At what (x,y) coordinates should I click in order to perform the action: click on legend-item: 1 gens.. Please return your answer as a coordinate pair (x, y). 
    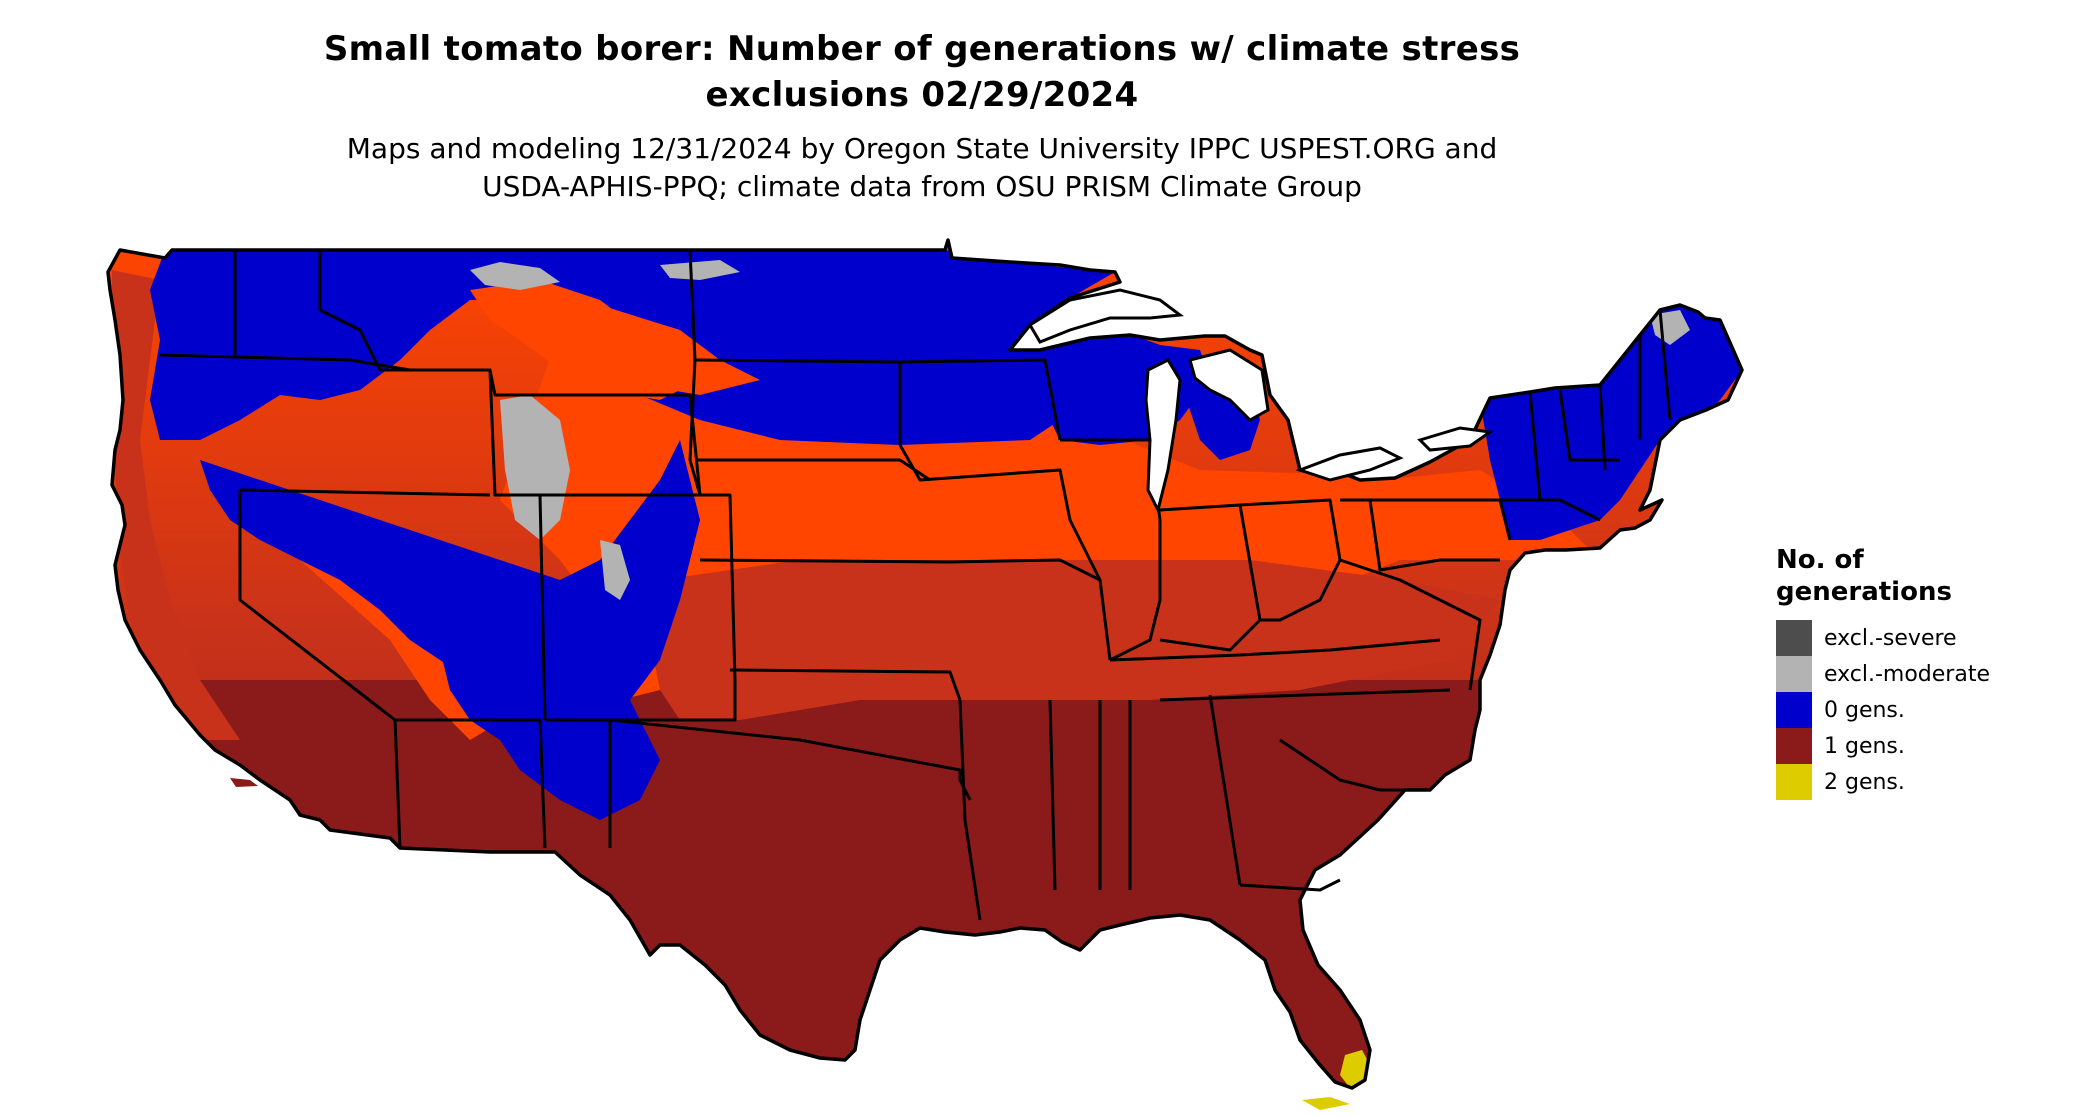
    Looking at the image, I should click on (1926, 746).